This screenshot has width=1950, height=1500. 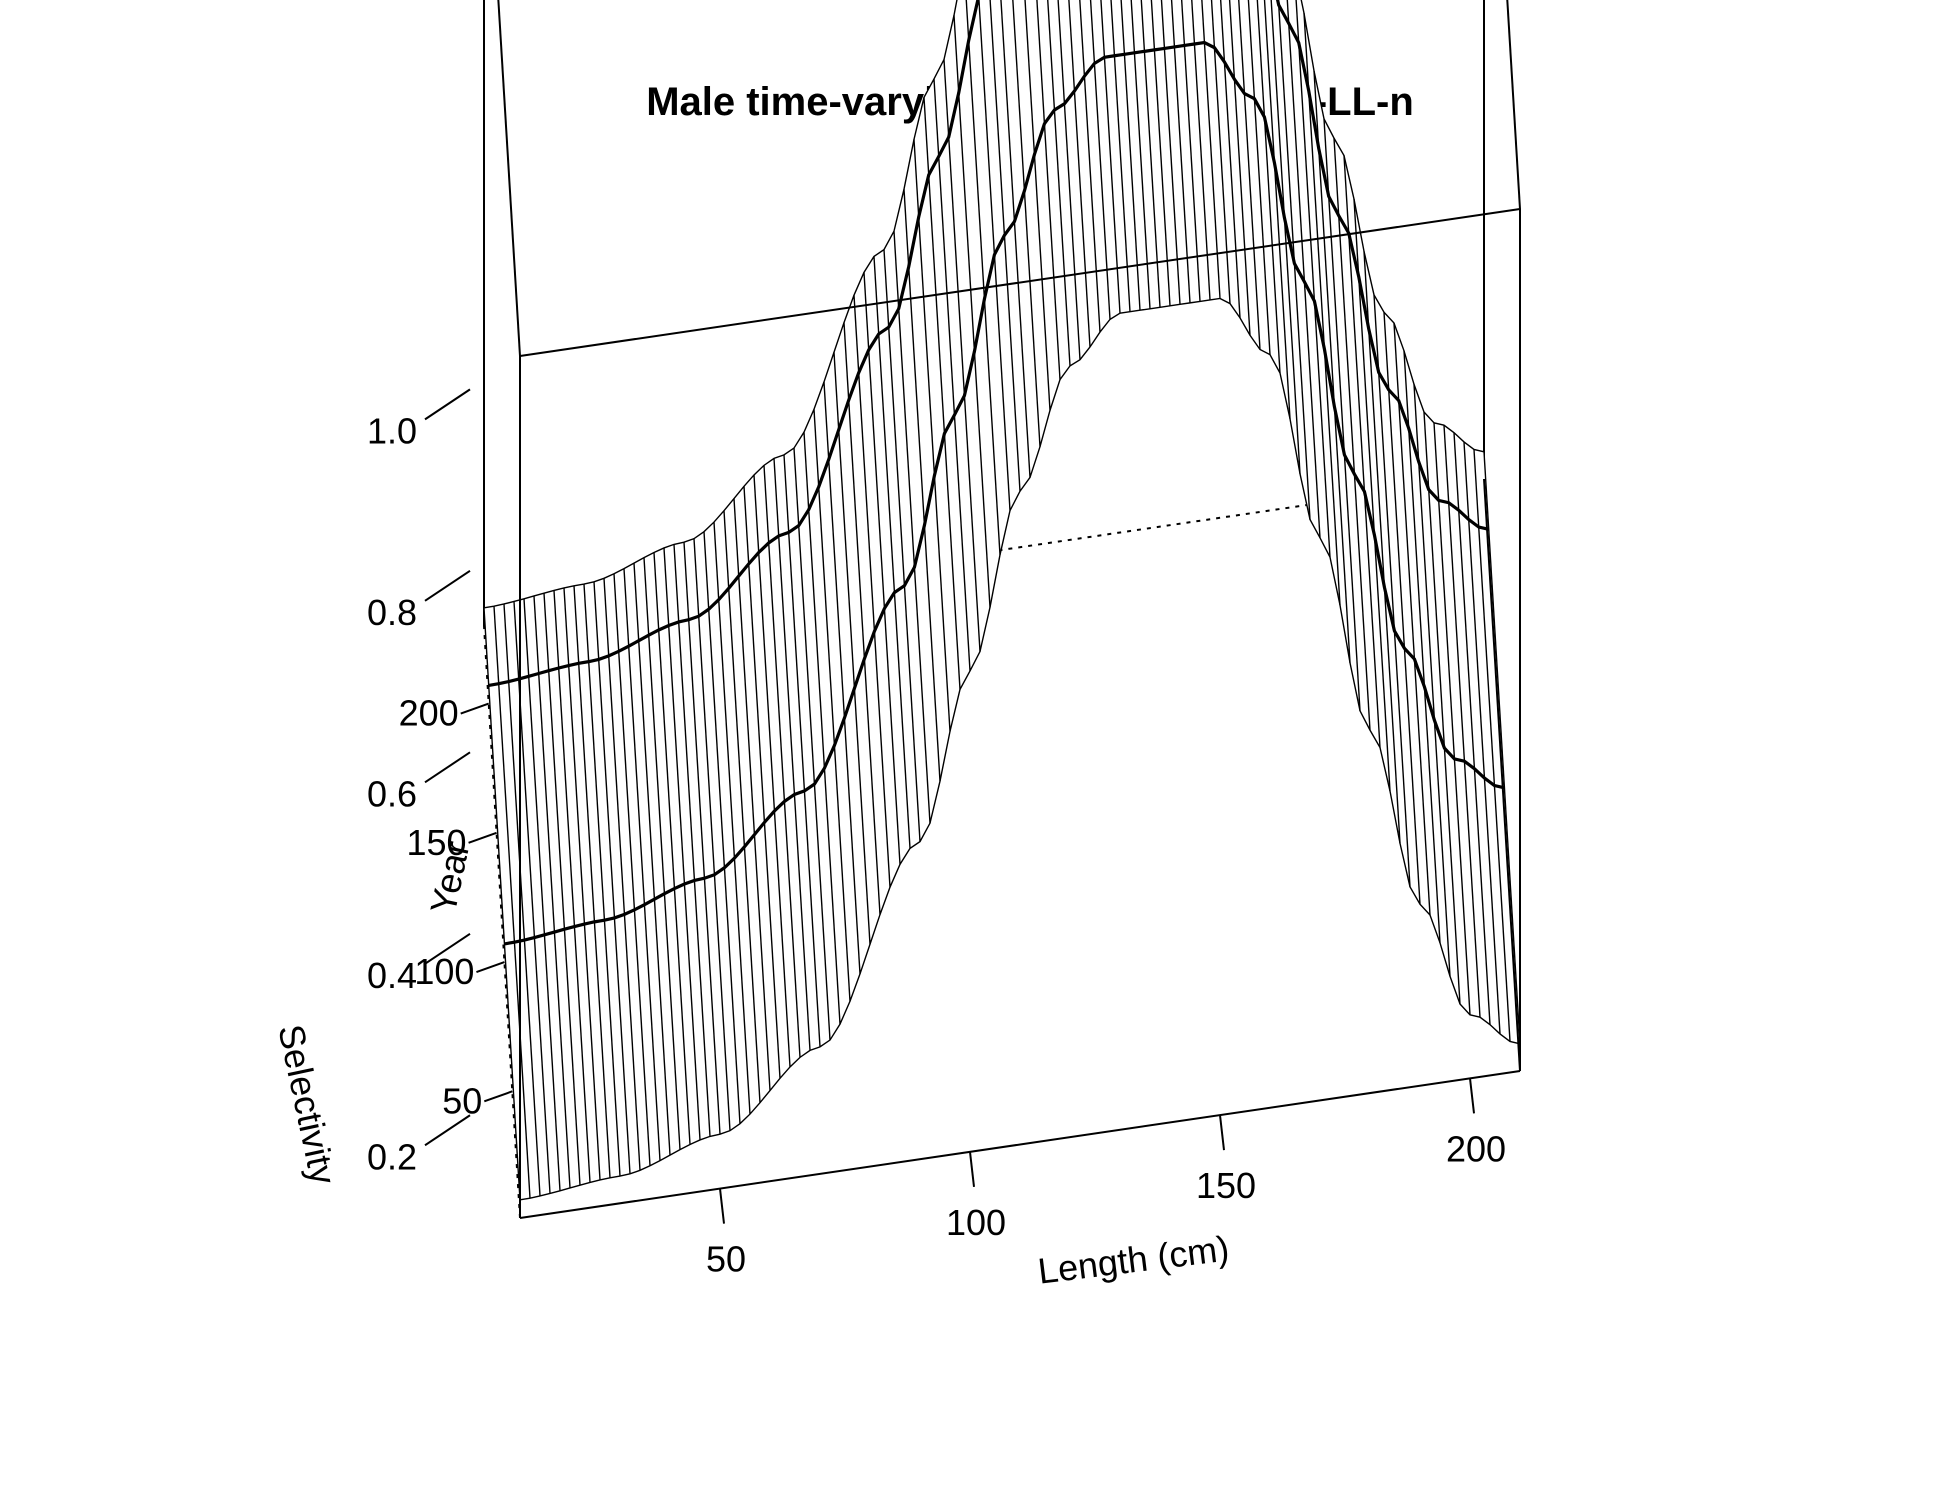 I want to click on box-edge-right-top, so click(x=1513, y=105).